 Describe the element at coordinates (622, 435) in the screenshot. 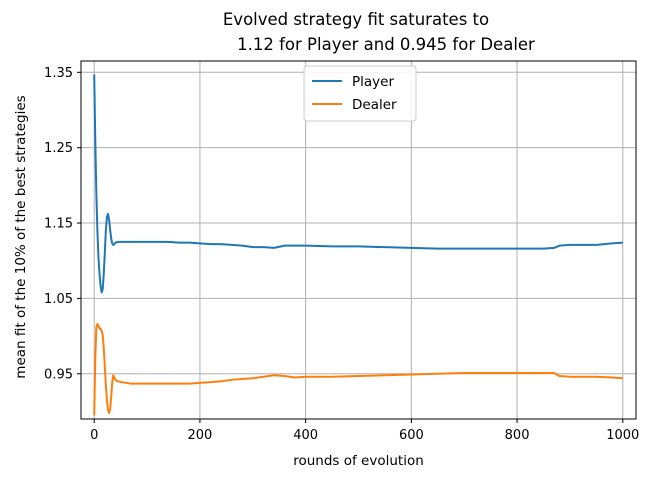

I see `x-tick-label: 1000` at that location.